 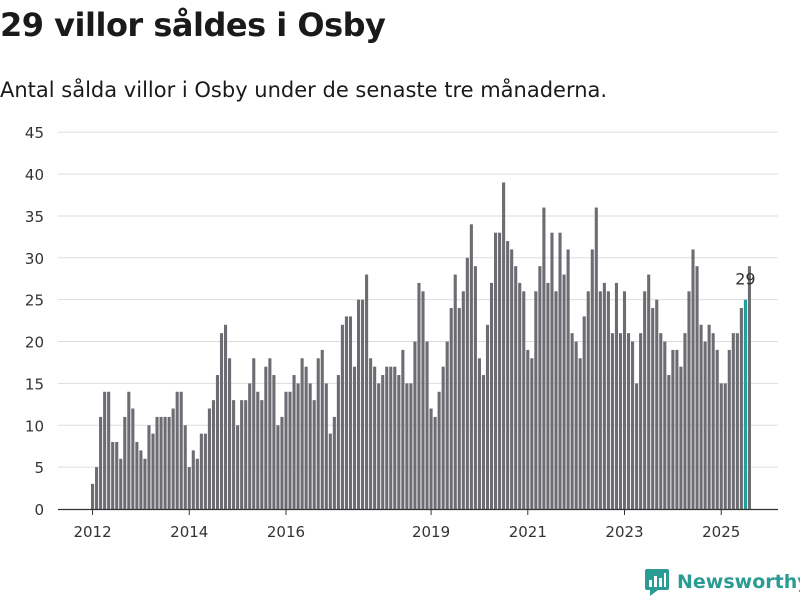 I want to click on brand-name: Newsworthy, so click(x=738, y=582).